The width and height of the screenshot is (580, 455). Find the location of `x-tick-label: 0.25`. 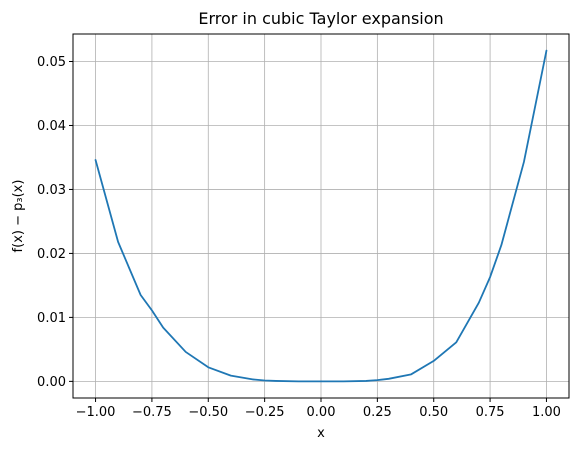

x-tick-label: 0.25 is located at coordinates (377, 412).